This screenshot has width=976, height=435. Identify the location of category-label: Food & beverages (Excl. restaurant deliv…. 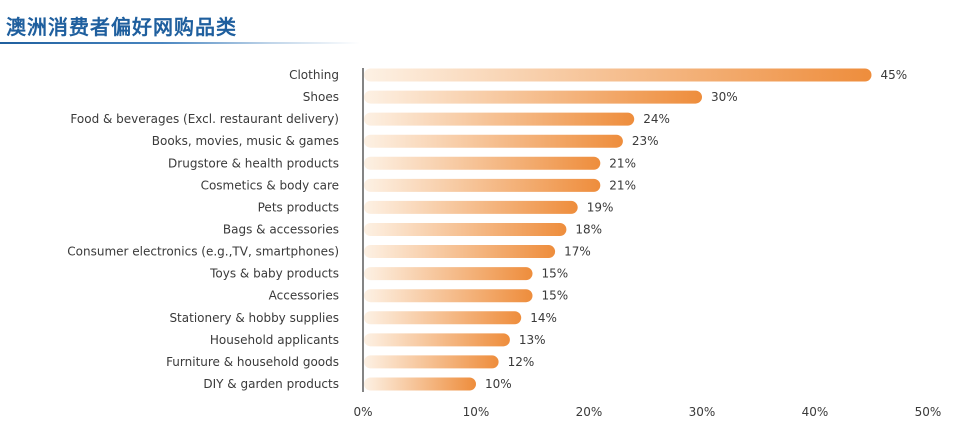
(204, 119).